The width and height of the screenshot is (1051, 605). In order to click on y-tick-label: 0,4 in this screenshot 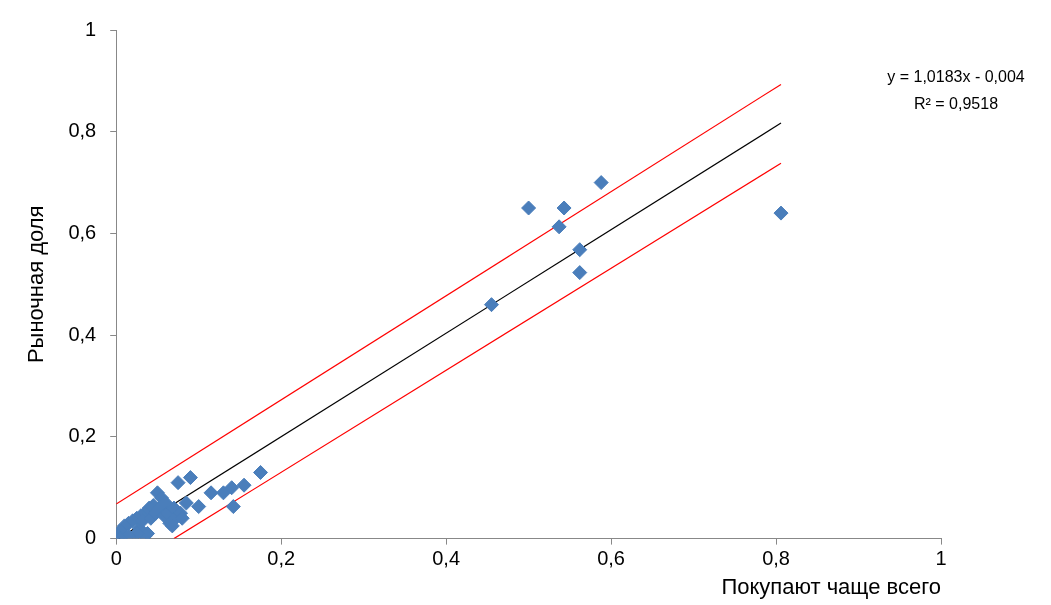, I will do `click(82, 333)`.